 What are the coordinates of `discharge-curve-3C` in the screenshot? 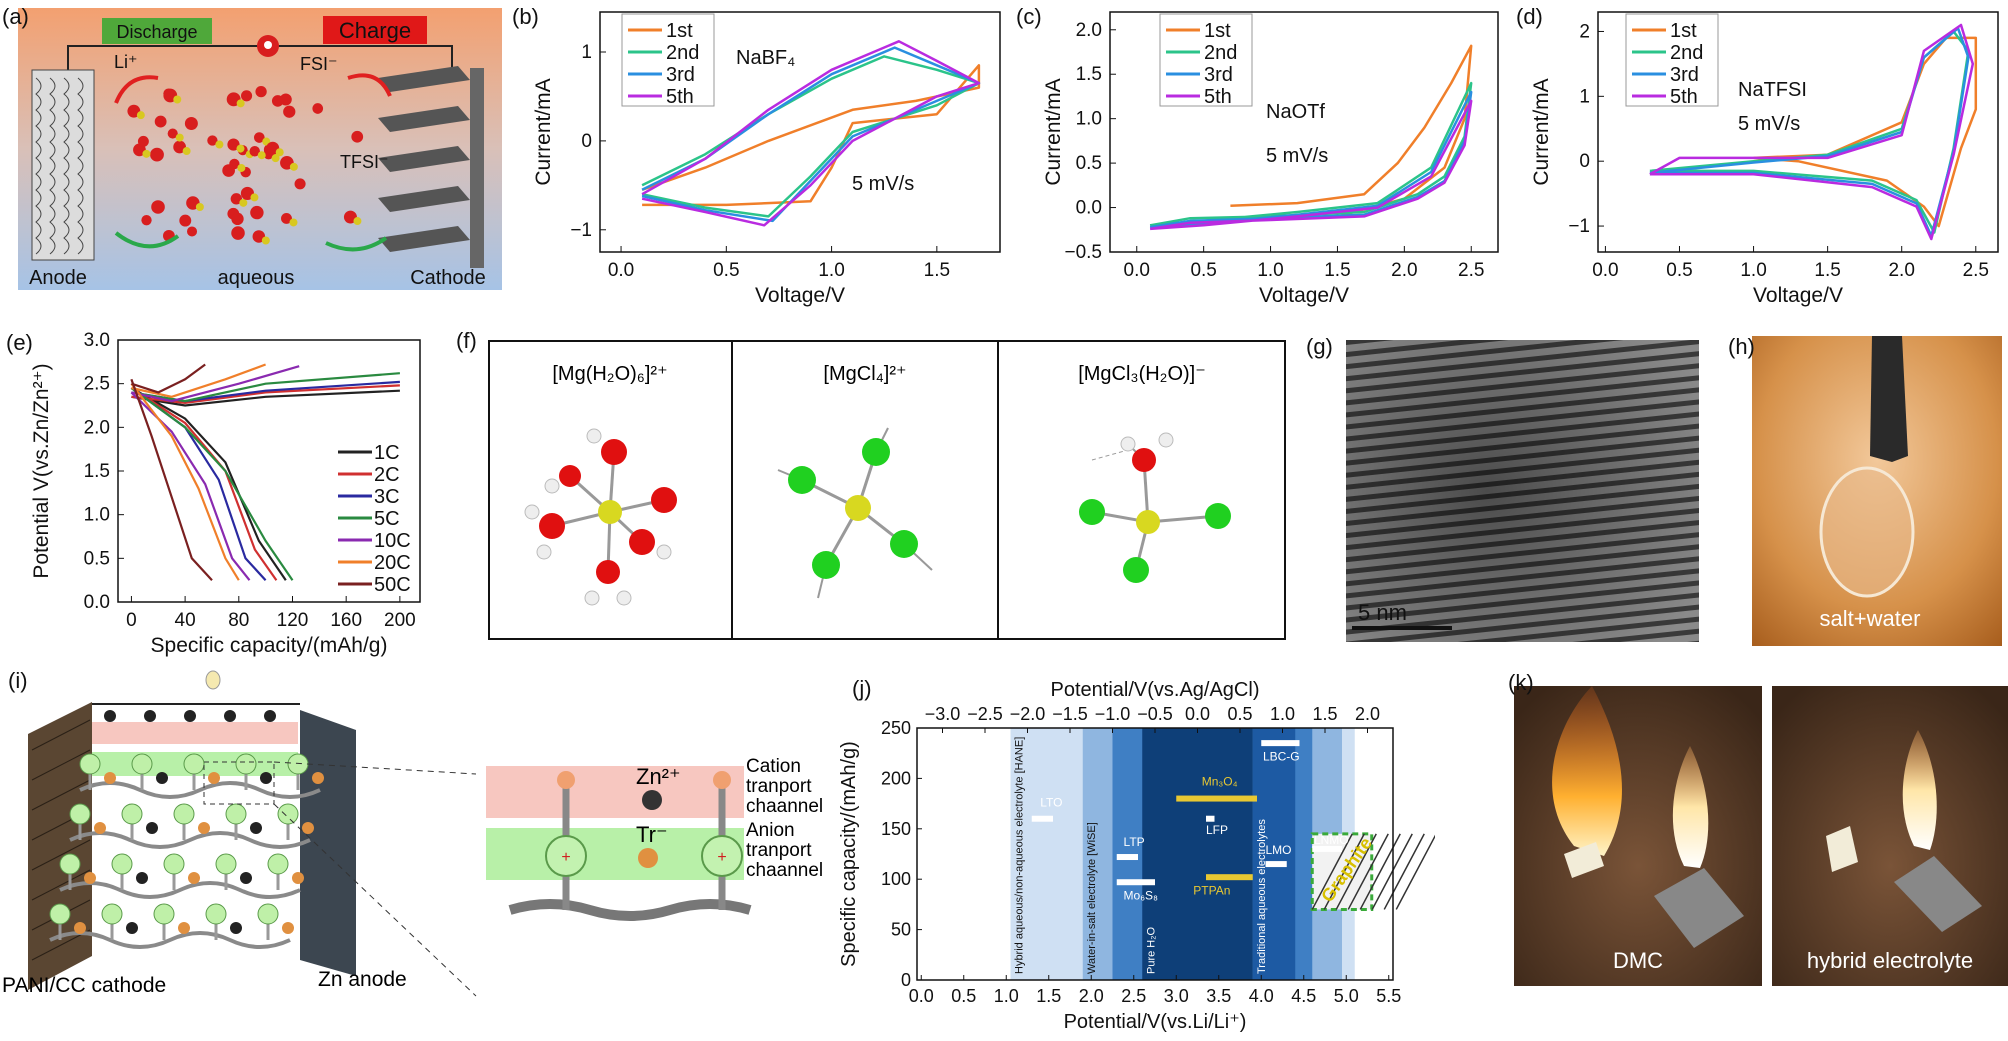 It's located at (198, 484).